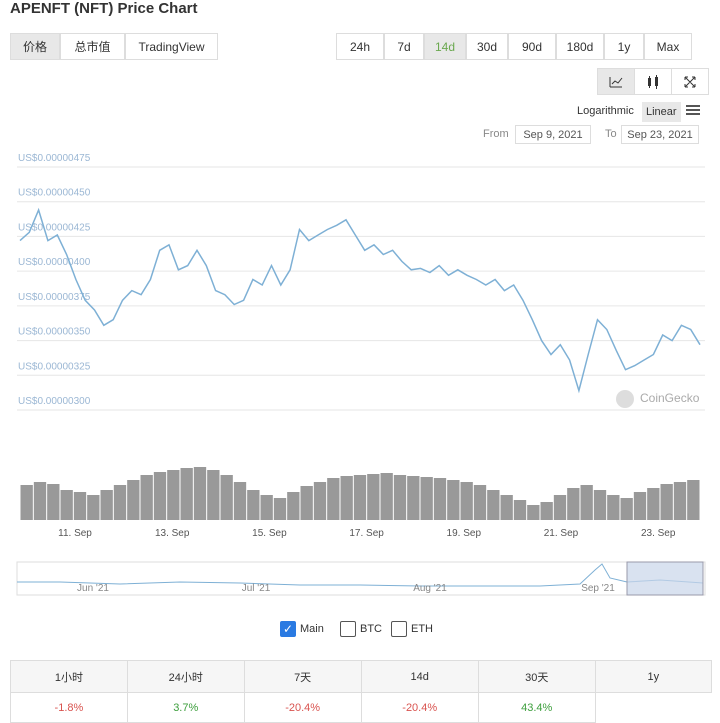 The width and height of the screenshot is (720, 723). I want to click on title: APENFT (NFT) Price Chart, so click(104, 8).